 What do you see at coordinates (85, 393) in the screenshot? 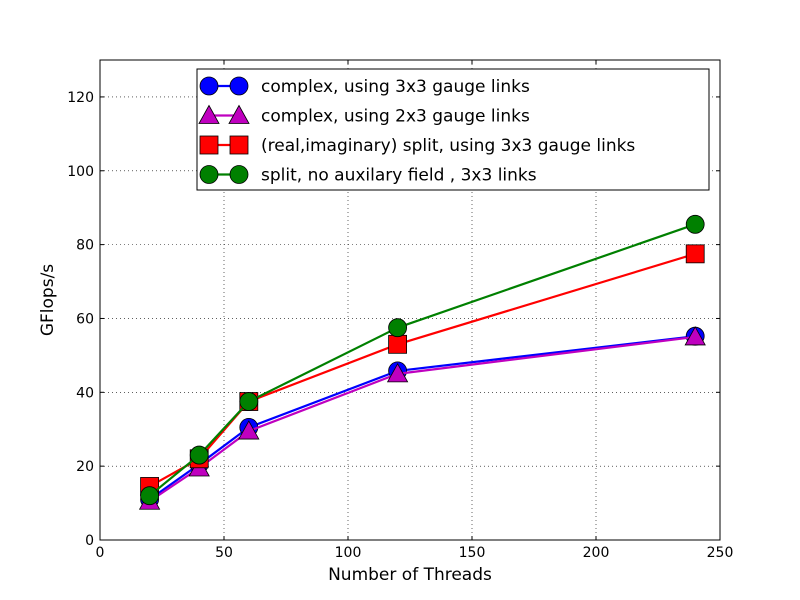
I see `y-tick-label: 40` at bounding box center [85, 393].